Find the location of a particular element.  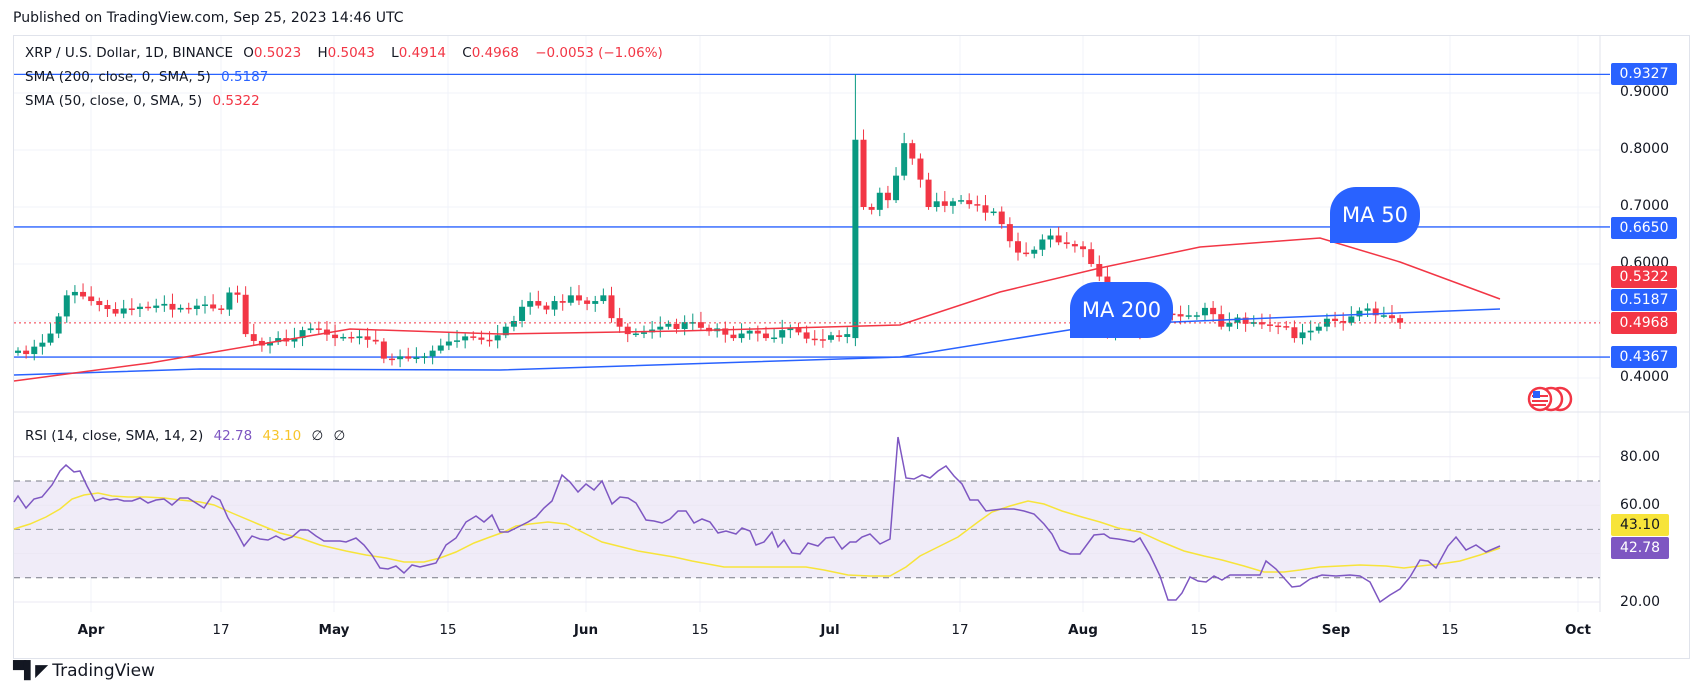

rsi-value: 42.78 is located at coordinates (233, 436).